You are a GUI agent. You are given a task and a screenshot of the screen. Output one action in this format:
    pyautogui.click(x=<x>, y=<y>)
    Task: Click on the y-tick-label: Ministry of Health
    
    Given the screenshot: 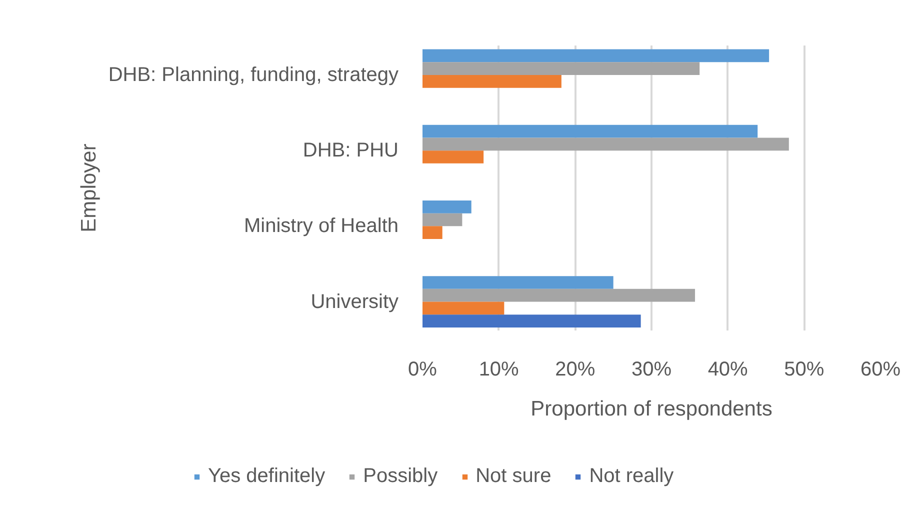 What is the action you would take?
    pyautogui.click(x=321, y=226)
    